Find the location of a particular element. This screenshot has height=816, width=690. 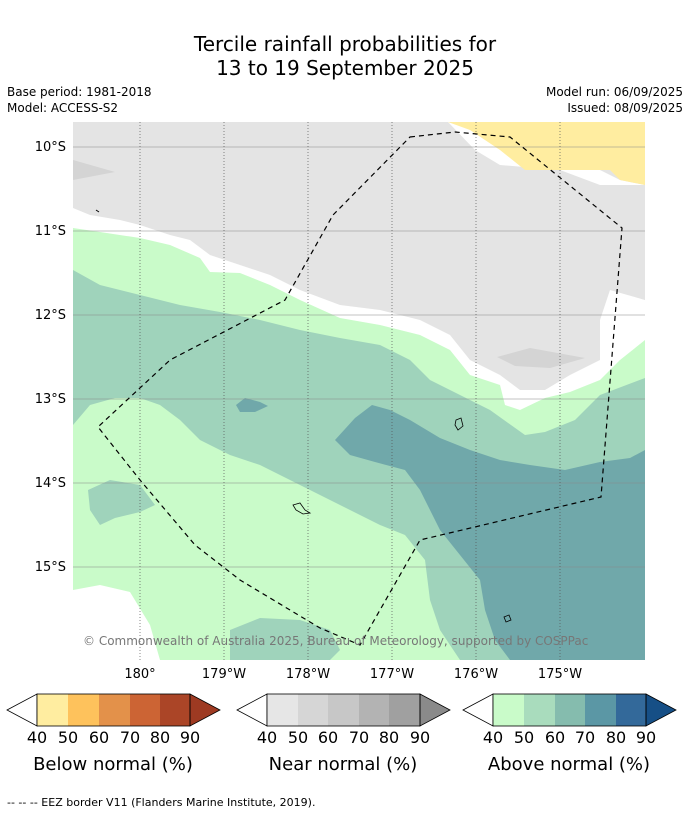

lon-label: 178°W is located at coordinates (308, 674).